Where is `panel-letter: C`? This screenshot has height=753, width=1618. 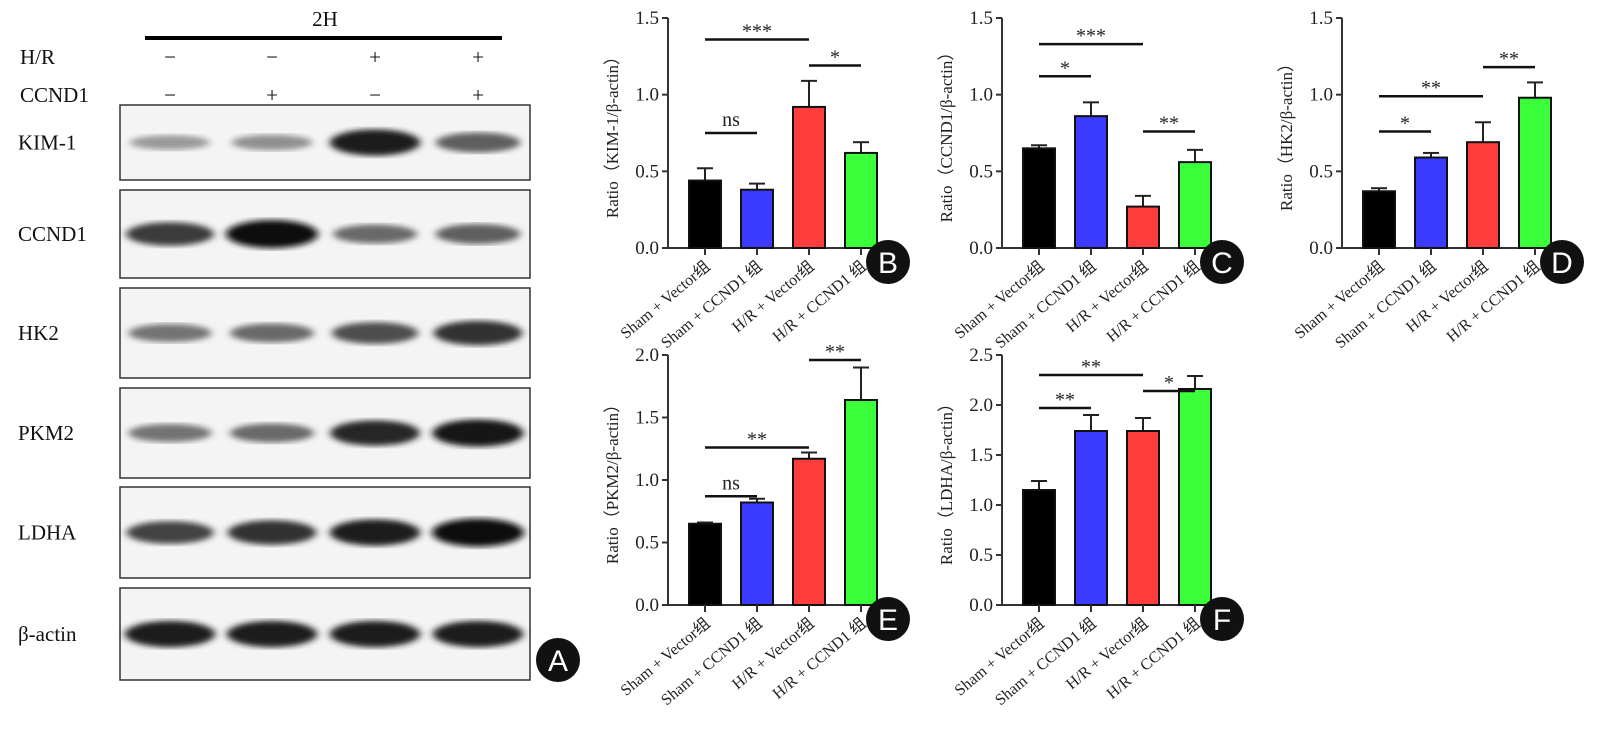 panel-letter: C is located at coordinates (1222, 263).